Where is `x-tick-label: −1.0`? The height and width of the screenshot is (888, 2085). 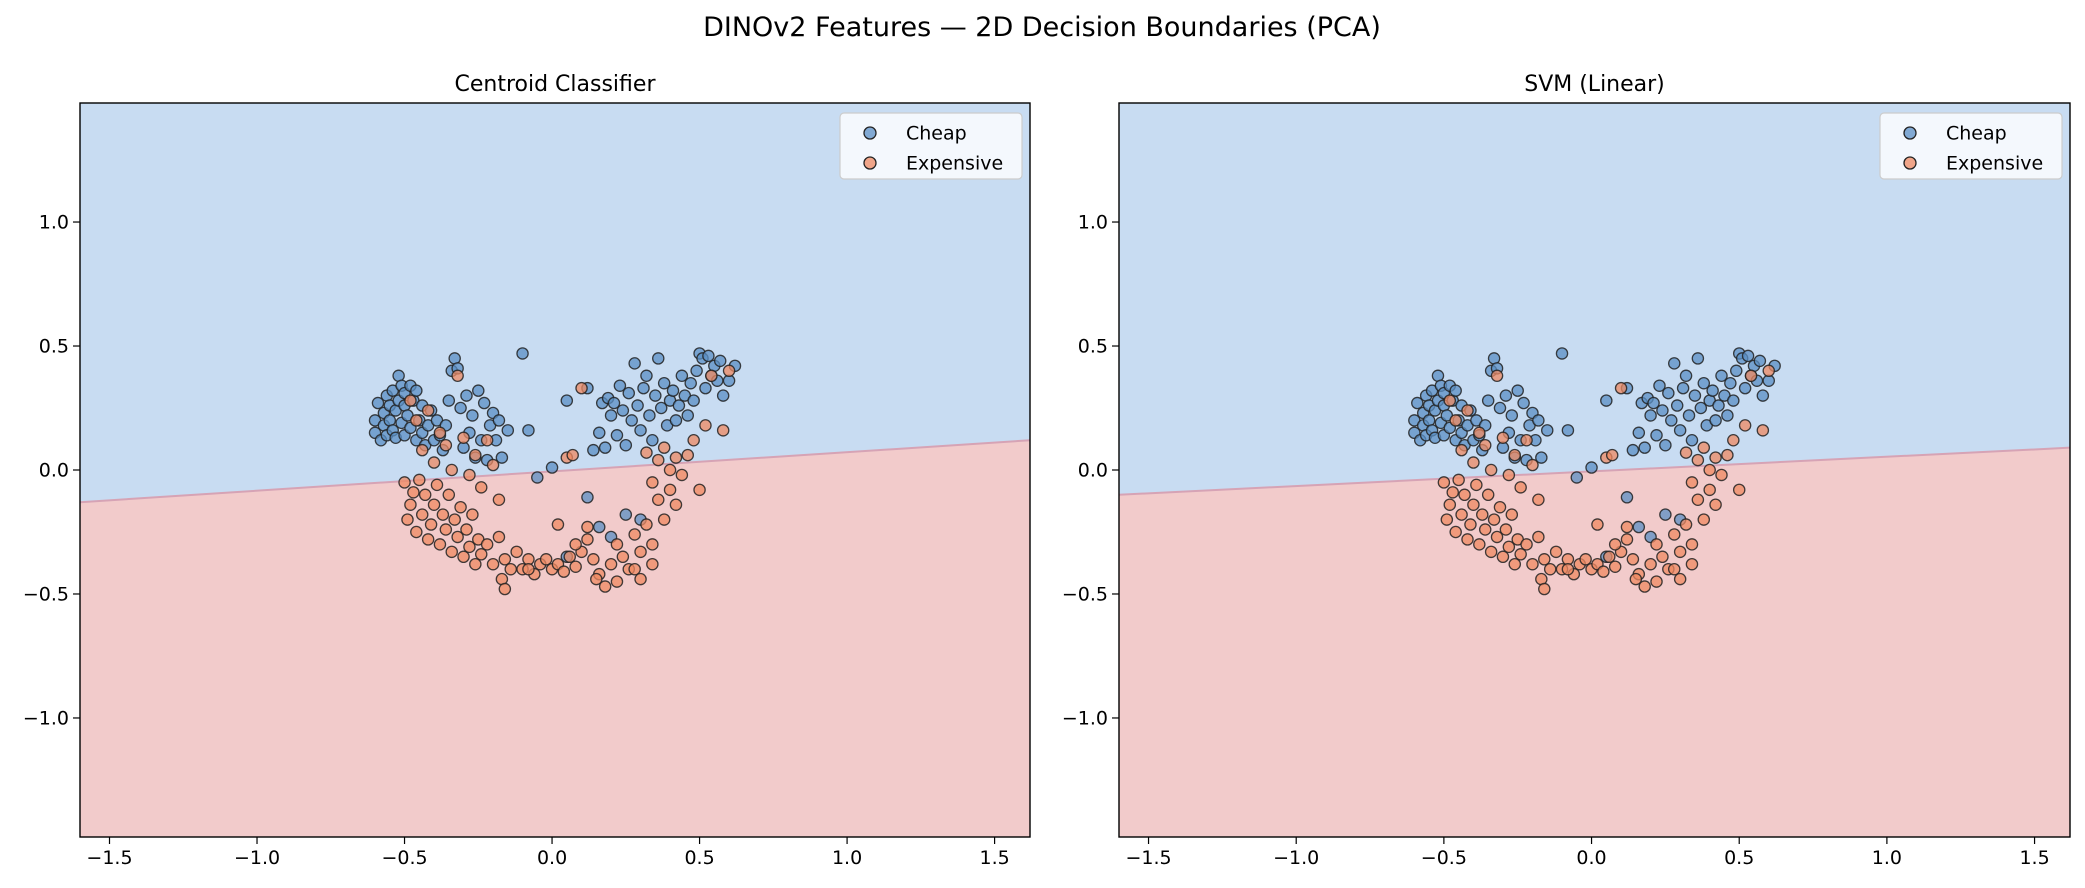
x-tick-label: −1.0 is located at coordinates (1296, 858).